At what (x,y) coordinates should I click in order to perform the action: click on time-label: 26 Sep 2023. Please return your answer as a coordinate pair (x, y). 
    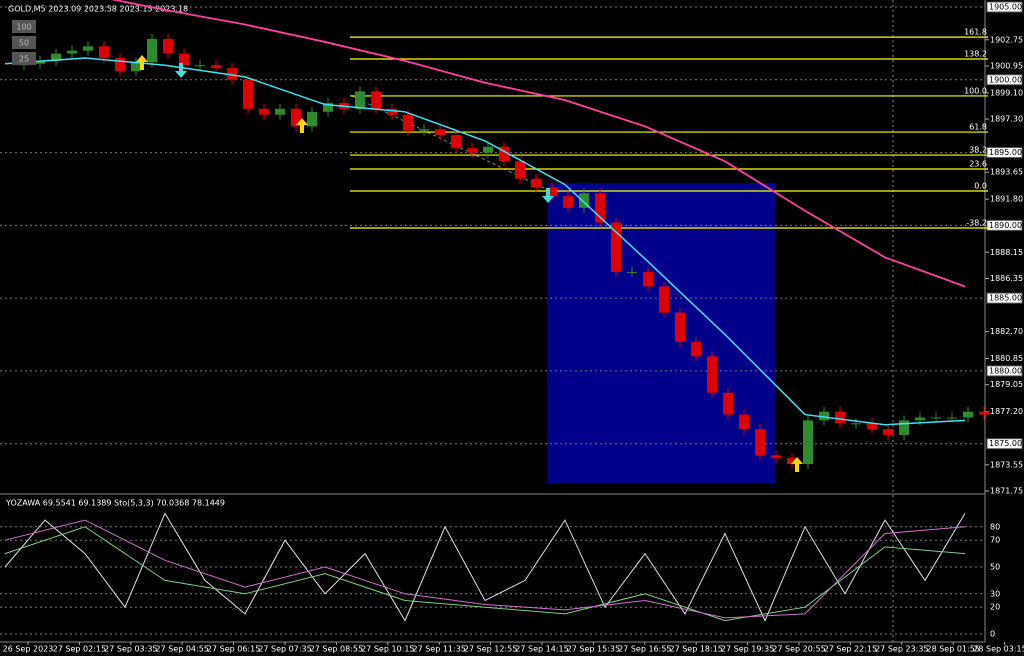
    Looking at the image, I should click on (28, 649).